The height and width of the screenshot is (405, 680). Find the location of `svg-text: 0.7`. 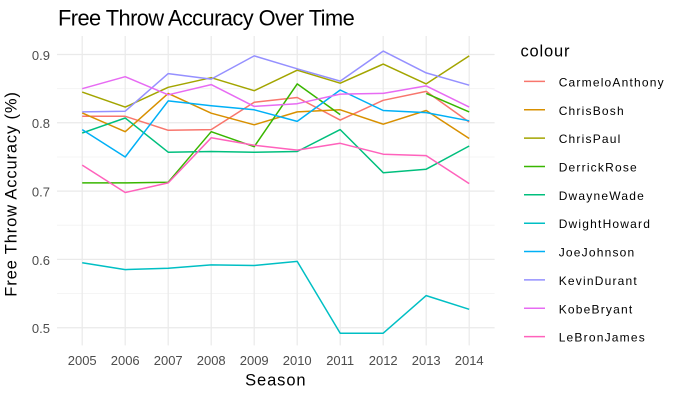

svg-text: 0.7 is located at coordinates (41, 192).